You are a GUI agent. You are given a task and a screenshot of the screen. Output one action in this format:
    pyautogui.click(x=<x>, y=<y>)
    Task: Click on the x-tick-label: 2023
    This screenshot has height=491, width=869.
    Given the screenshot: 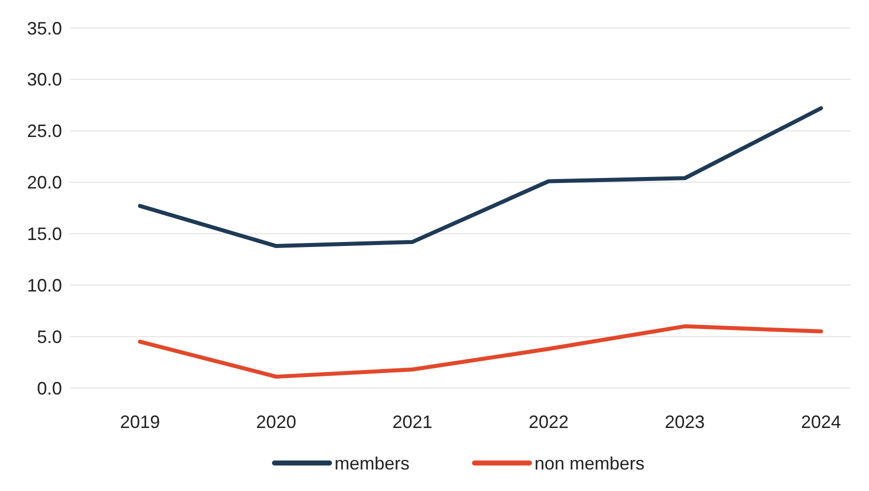 What is the action you would take?
    pyautogui.click(x=684, y=422)
    